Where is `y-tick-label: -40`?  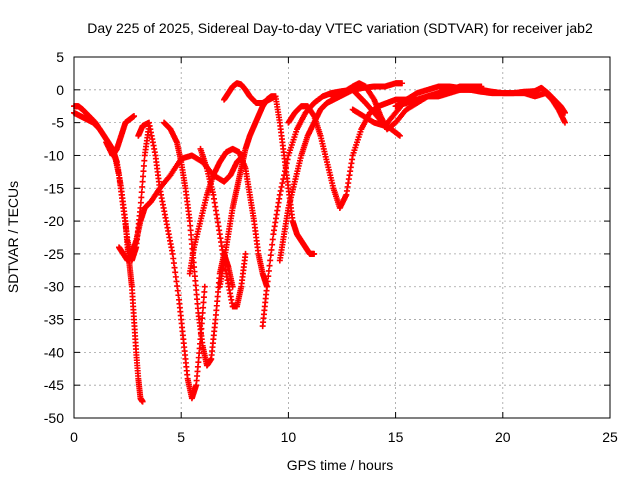 y-tick-label: -40 is located at coordinates (54, 352).